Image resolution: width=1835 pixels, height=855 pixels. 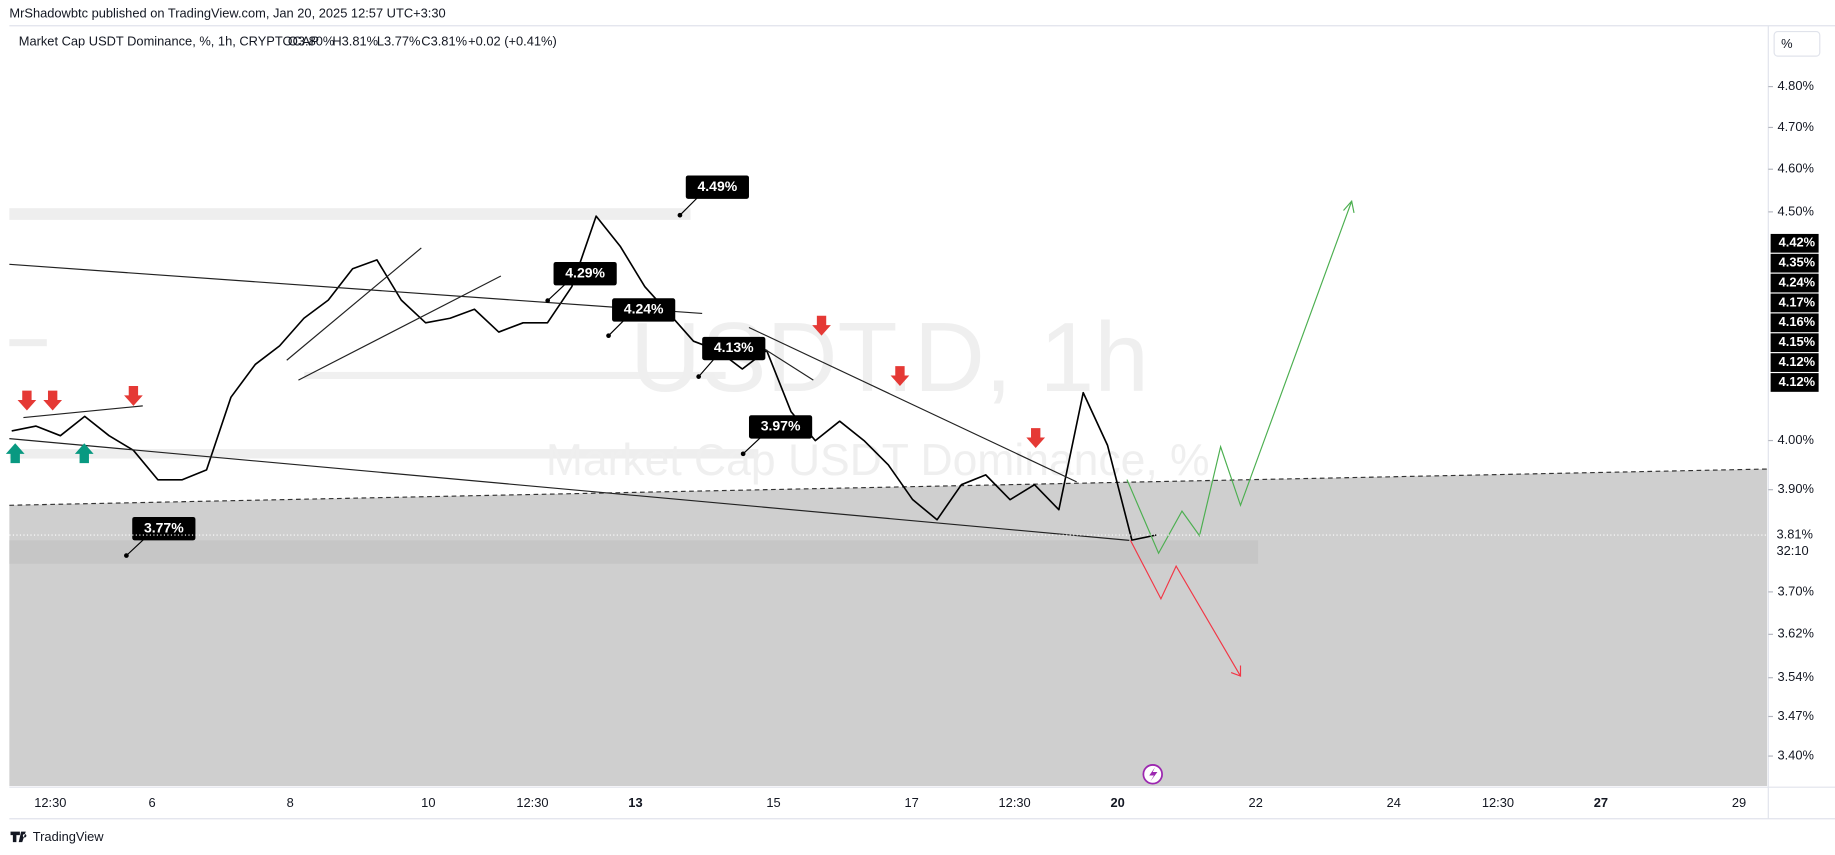 What do you see at coordinates (644, 309) in the screenshot?
I see `annotation-label: 4.24%` at bounding box center [644, 309].